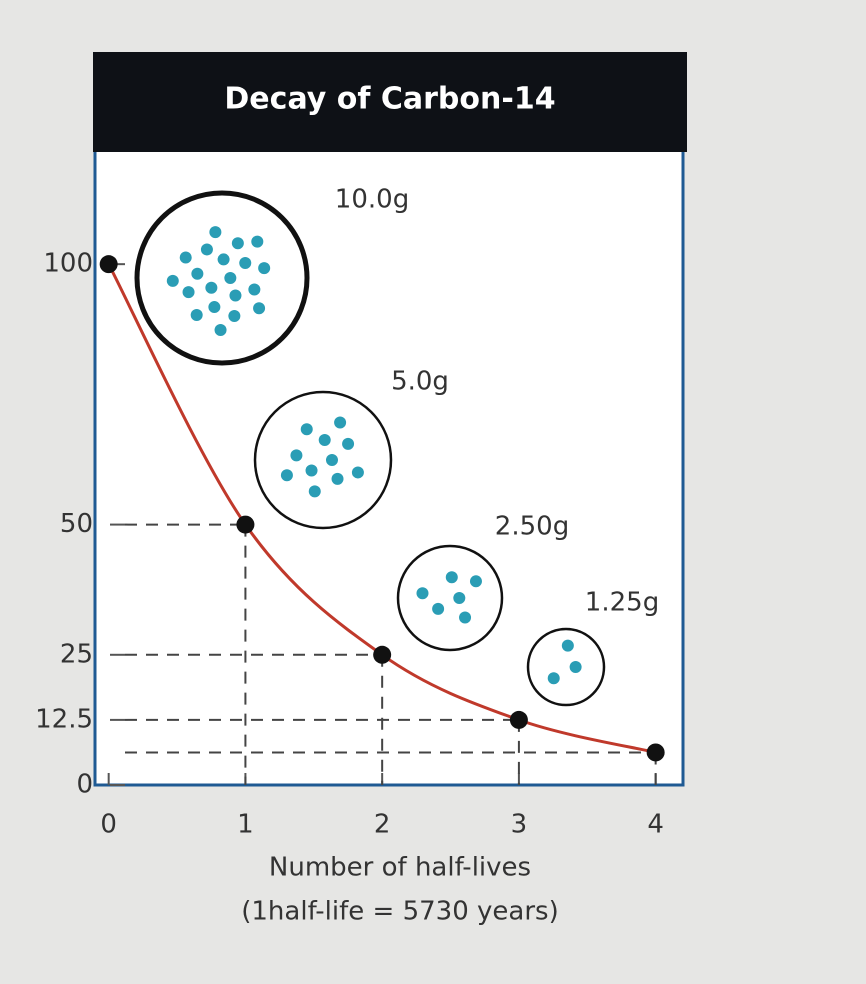  What do you see at coordinates (76, 524) in the screenshot?
I see `y-tick-label: 50` at bounding box center [76, 524].